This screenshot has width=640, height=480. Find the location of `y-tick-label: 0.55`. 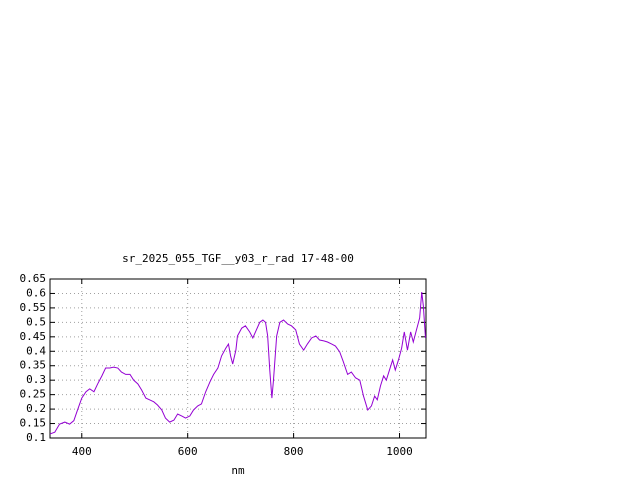

y-tick-label: 0.55 is located at coordinates (33, 307).